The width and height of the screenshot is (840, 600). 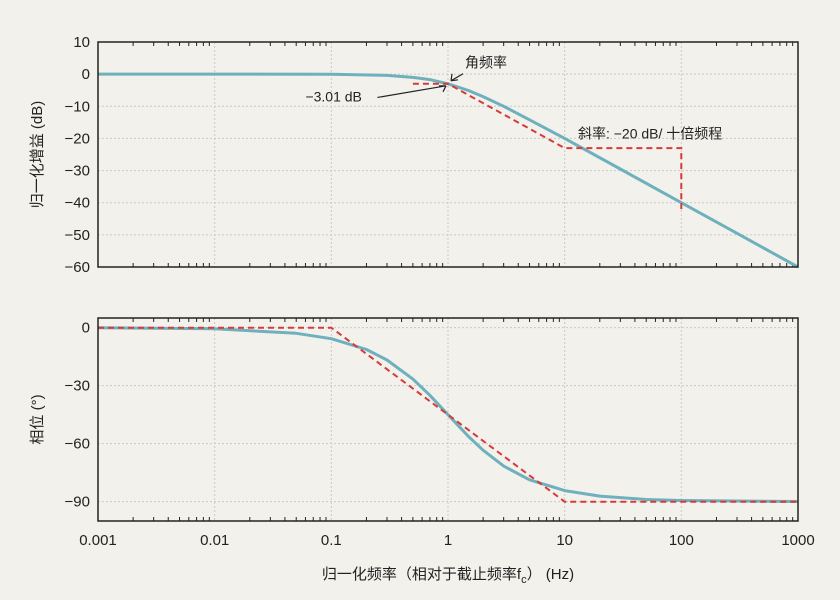 I want to click on mag-asymptote-line, so click(x=547, y=147).